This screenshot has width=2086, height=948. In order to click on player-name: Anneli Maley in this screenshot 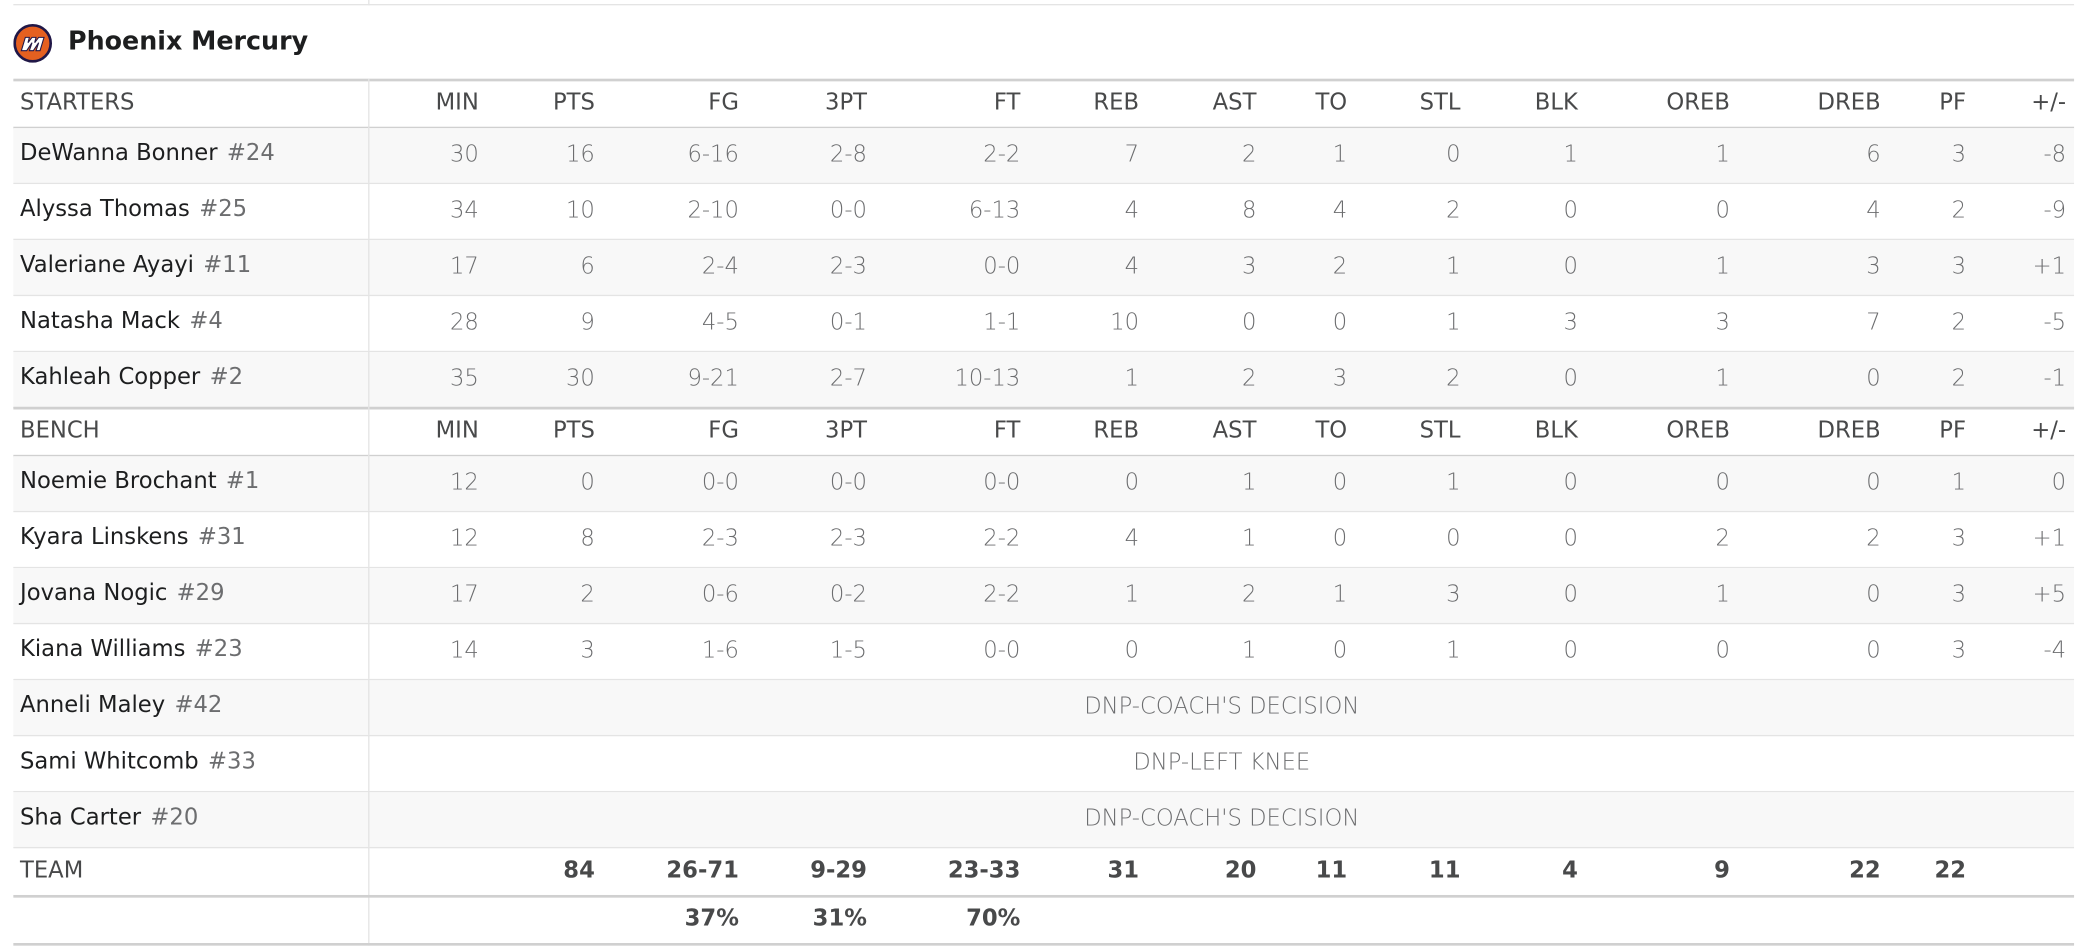, I will do `click(93, 705)`.